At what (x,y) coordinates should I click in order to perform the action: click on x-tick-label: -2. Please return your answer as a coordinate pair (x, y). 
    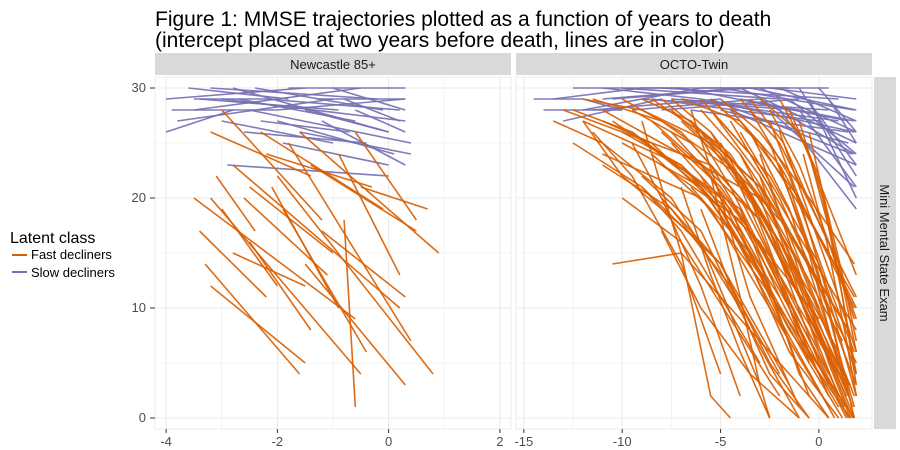
    Looking at the image, I should click on (278, 441).